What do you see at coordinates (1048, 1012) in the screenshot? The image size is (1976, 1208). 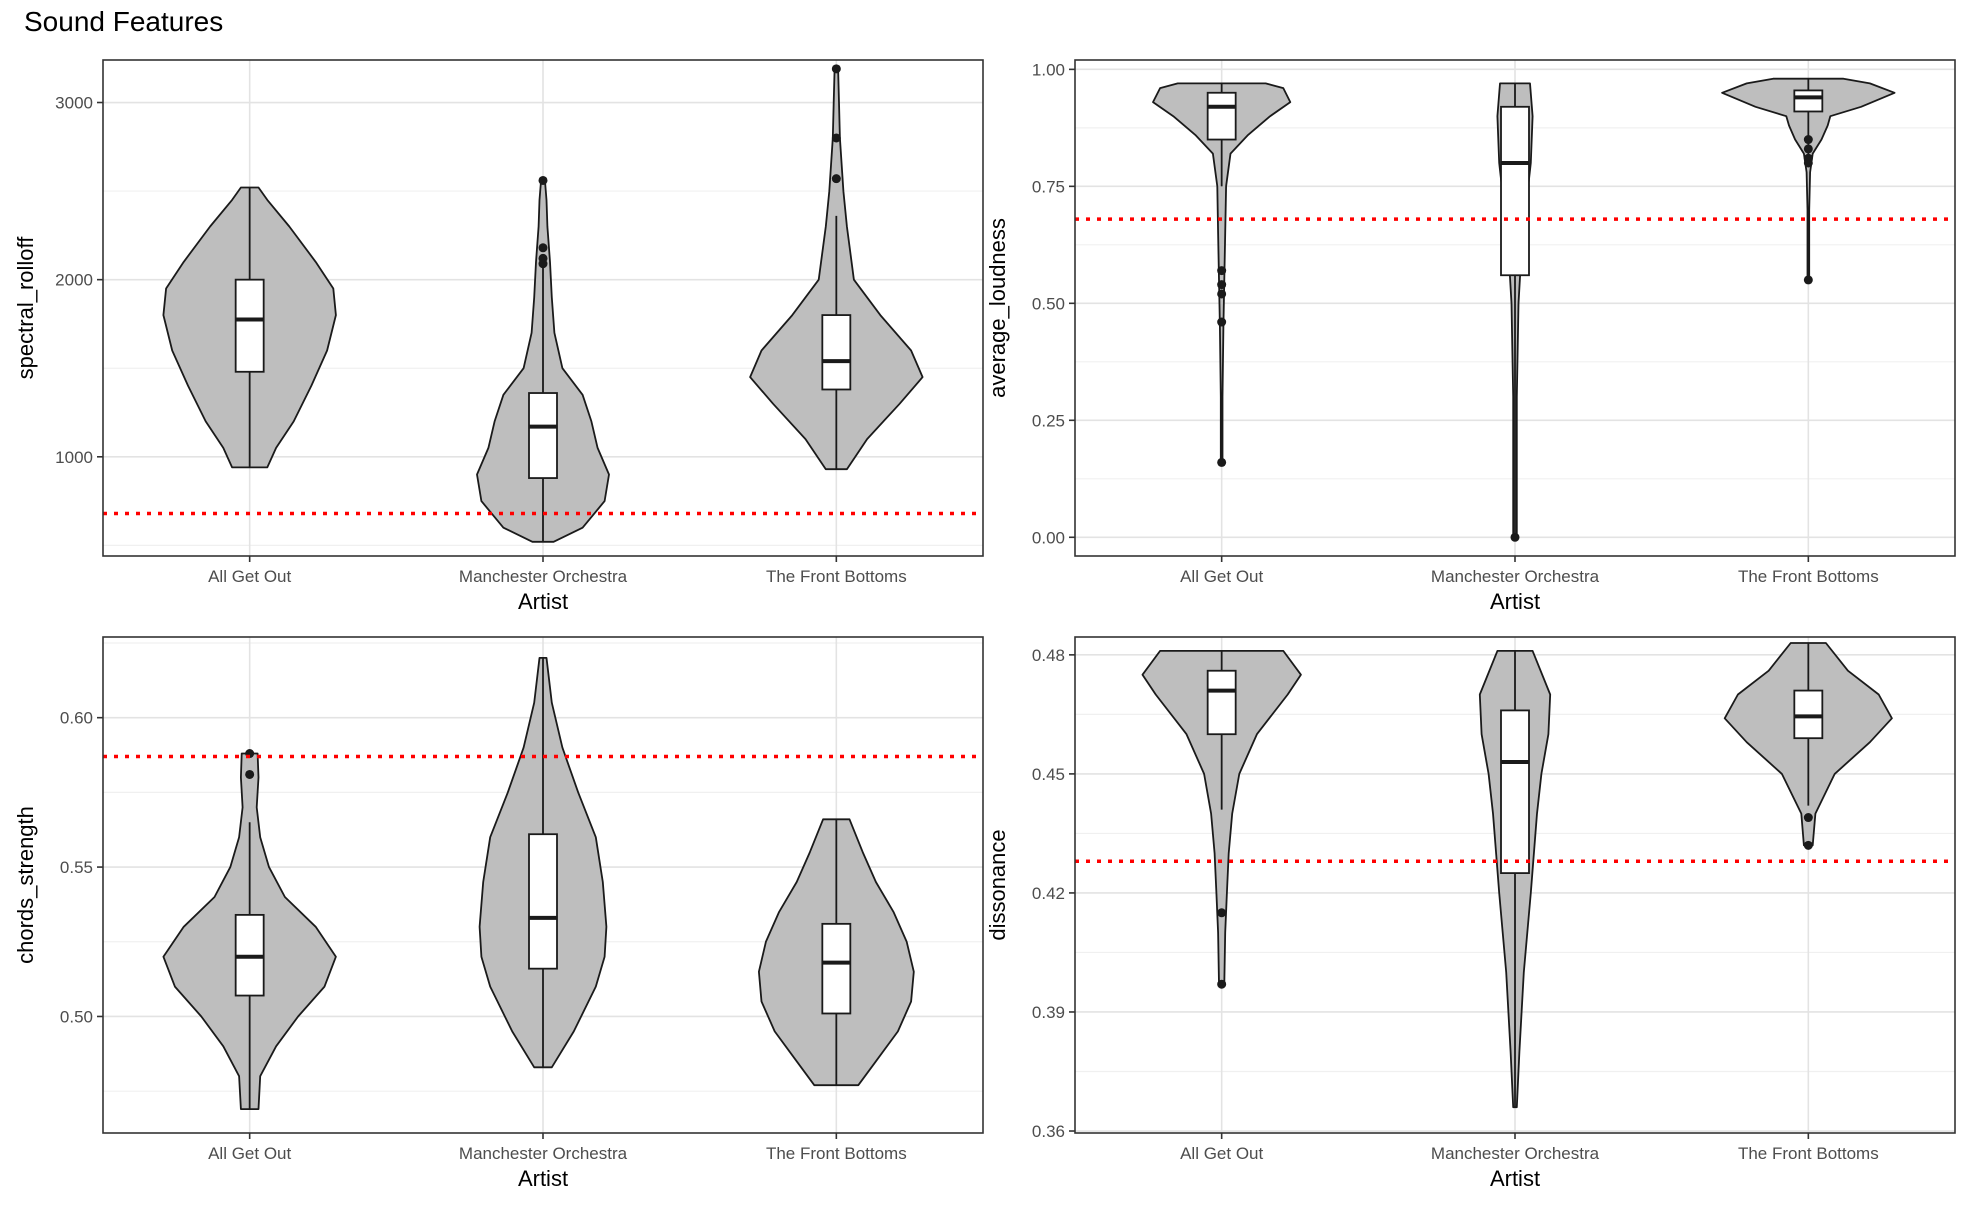 I see `y-tick-label: 0.39` at bounding box center [1048, 1012].